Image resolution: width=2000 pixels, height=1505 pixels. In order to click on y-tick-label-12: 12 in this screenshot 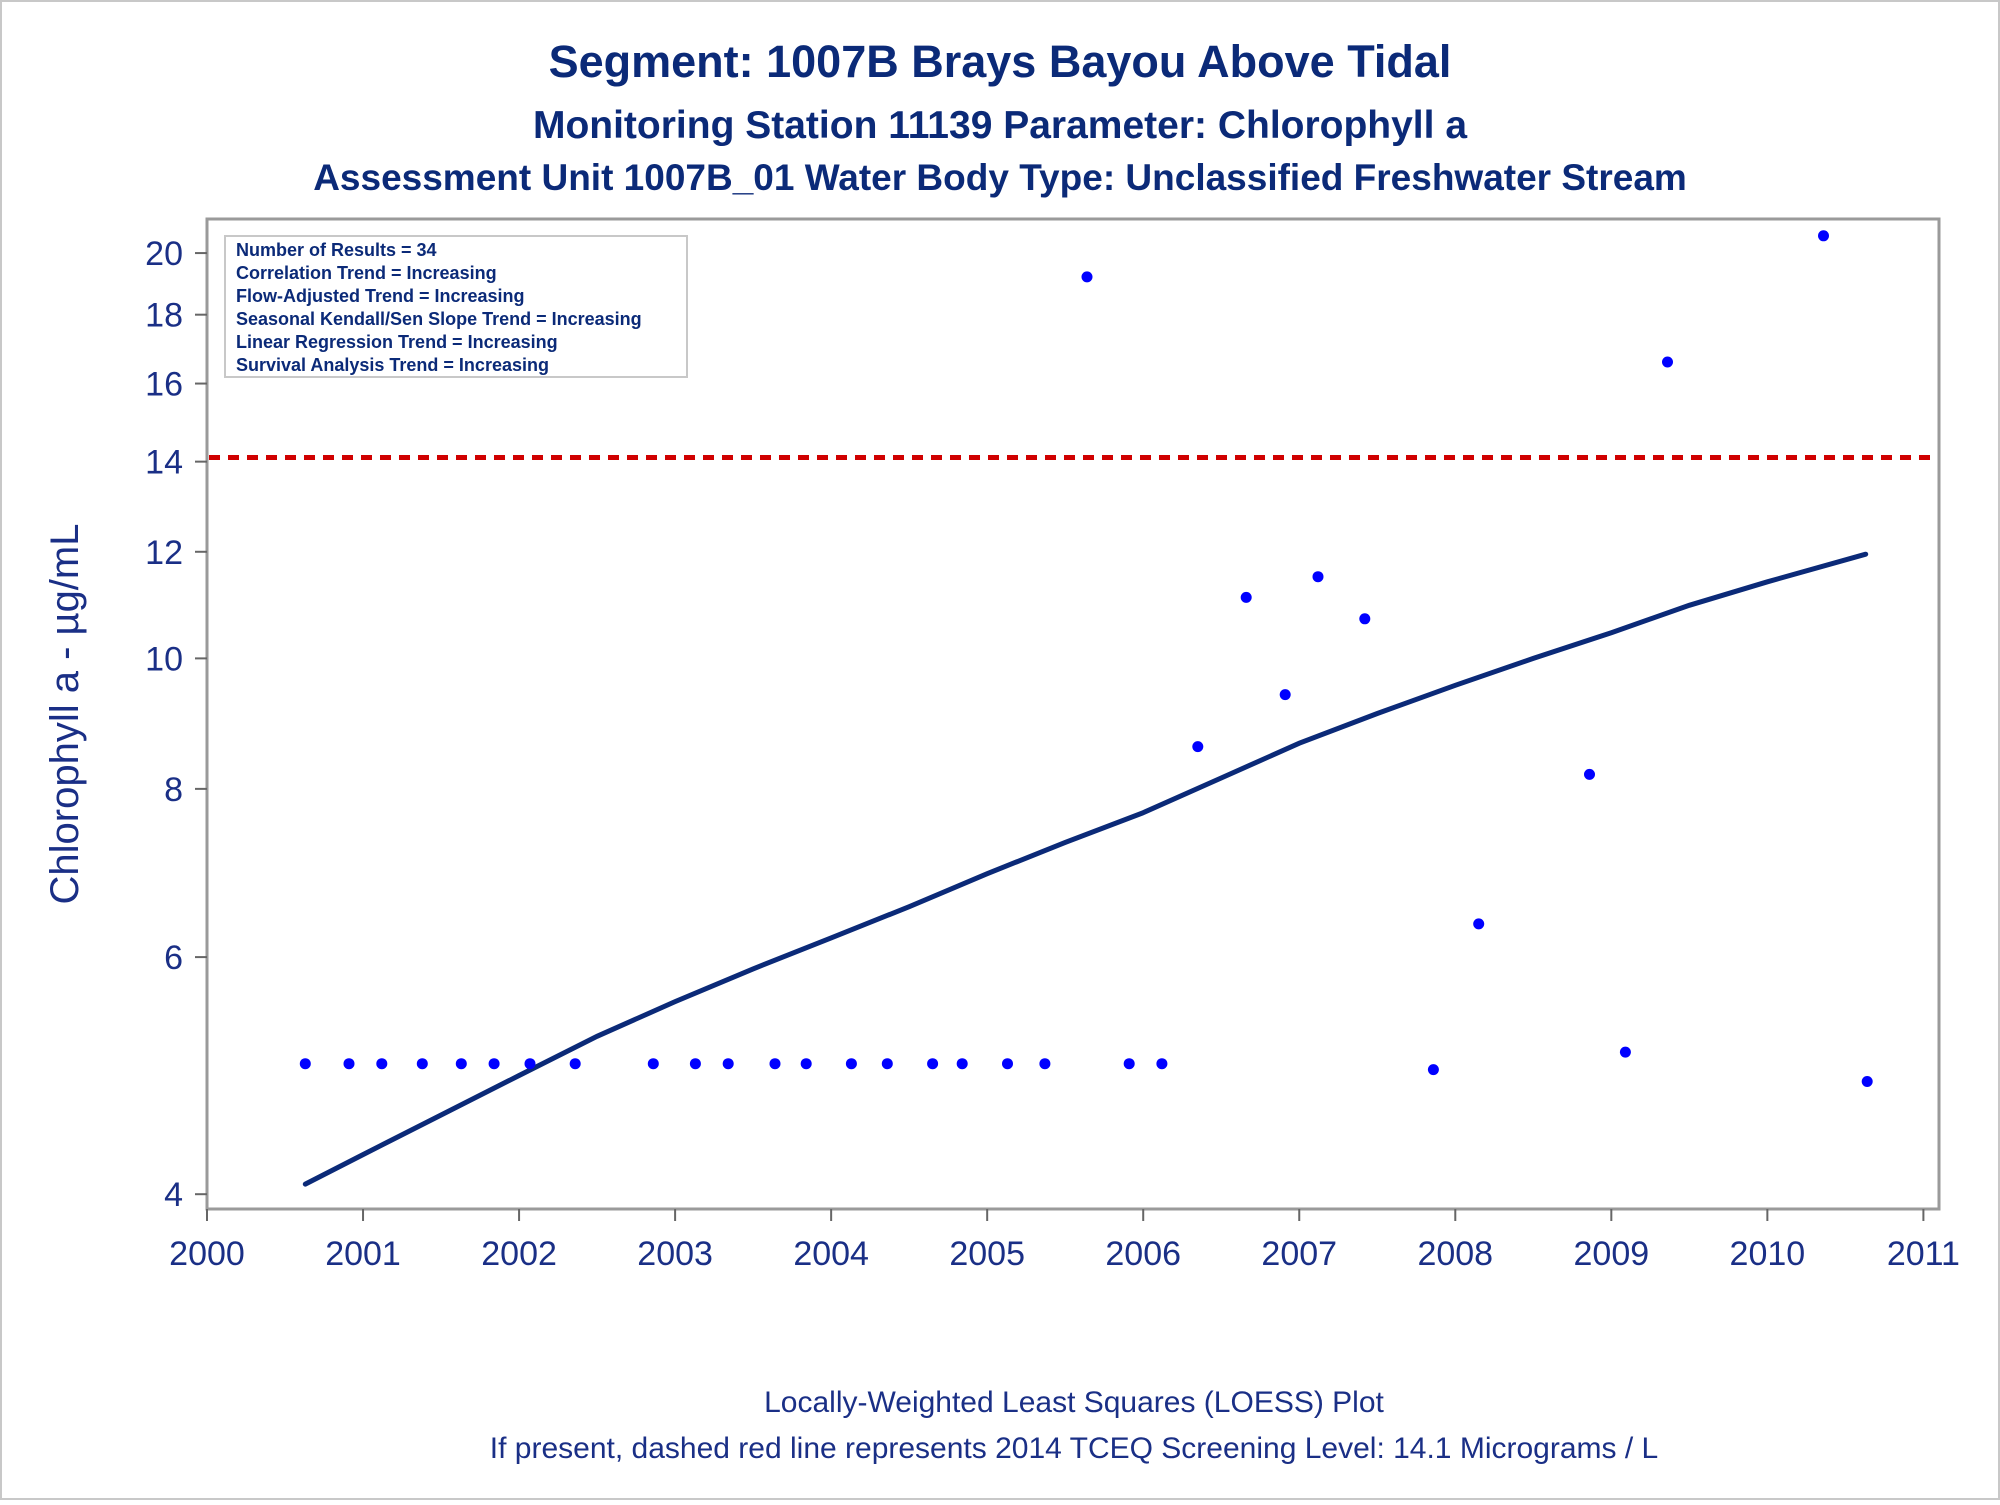, I will do `click(164, 553)`.